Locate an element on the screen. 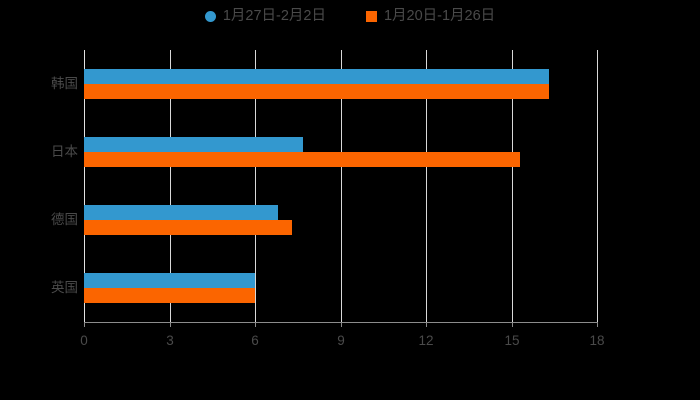 Image resolution: width=700 pixels, height=400 pixels. legend-label-series-1: 1月20日-1月26日 is located at coordinates (439, 16).